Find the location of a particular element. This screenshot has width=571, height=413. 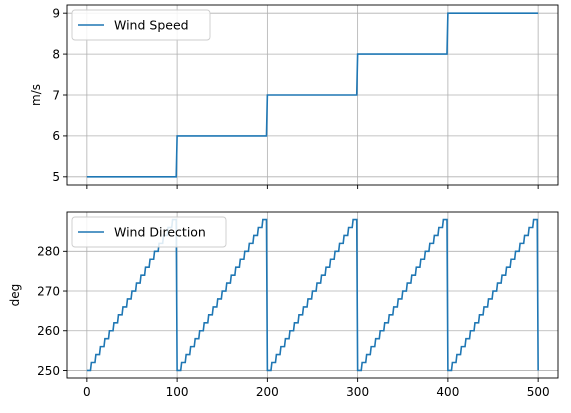

legend-label: Wind Direction is located at coordinates (160, 232).